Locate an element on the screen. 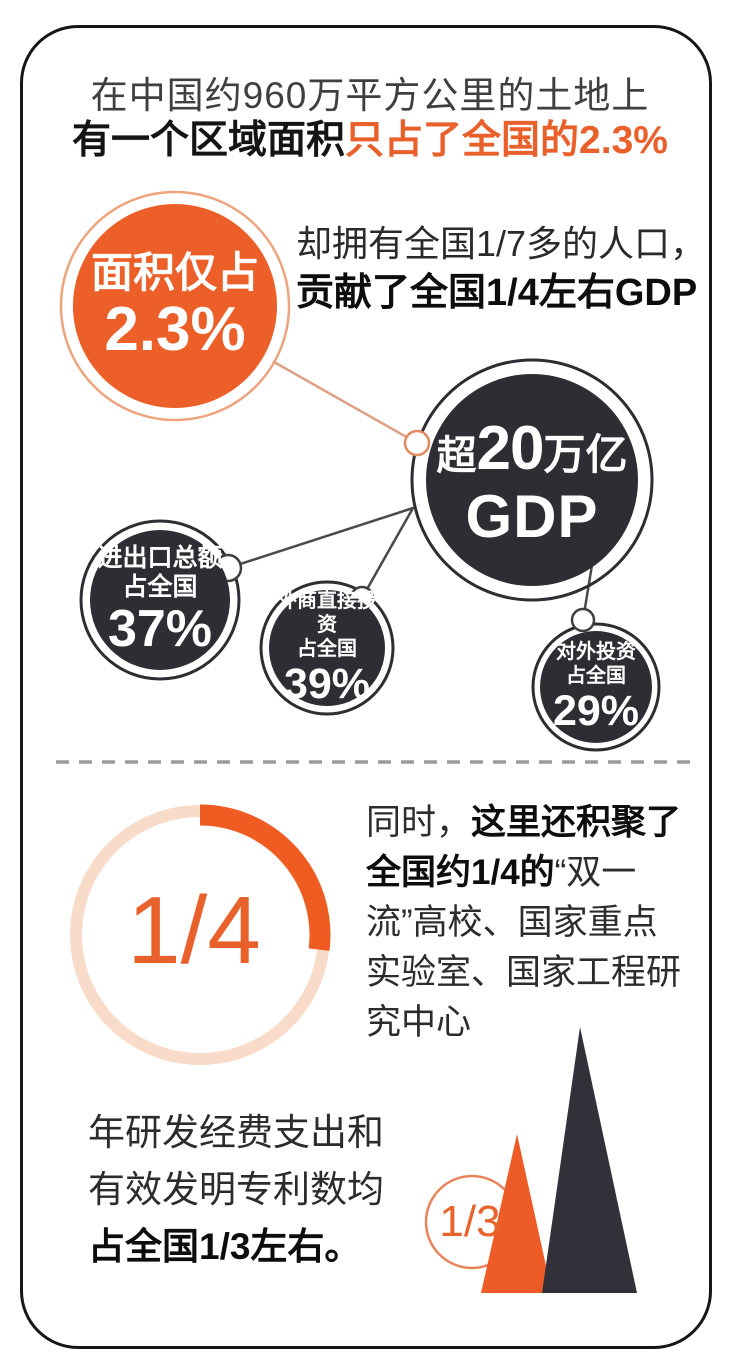  header-line2-orange: 只占了全国的2.3% is located at coordinates (506, 140).